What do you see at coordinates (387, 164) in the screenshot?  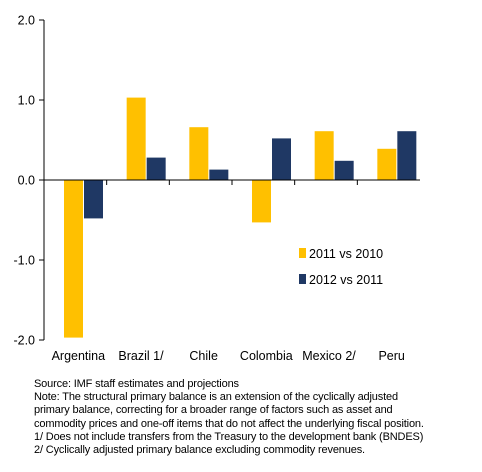 I see `bar-series1-peru` at bounding box center [387, 164].